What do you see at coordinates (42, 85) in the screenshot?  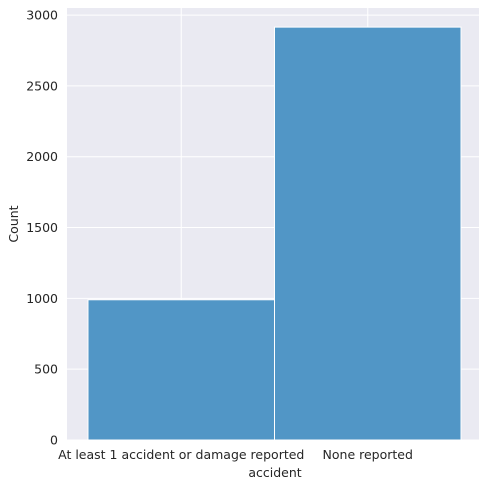 I see `y-tick-label: 2500` at bounding box center [42, 85].